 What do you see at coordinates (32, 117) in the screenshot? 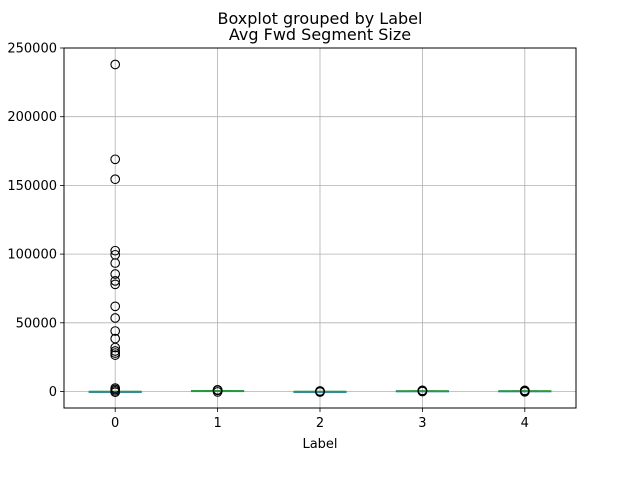
I see `y-tick-label: 200000` at bounding box center [32, 117].